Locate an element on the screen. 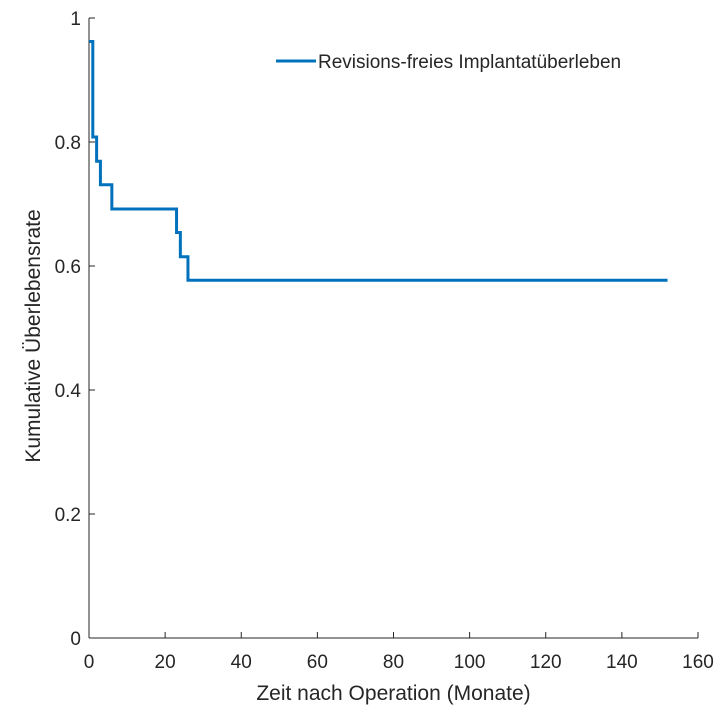  x-tick-label: 140 is located at coordinates (622, 662).